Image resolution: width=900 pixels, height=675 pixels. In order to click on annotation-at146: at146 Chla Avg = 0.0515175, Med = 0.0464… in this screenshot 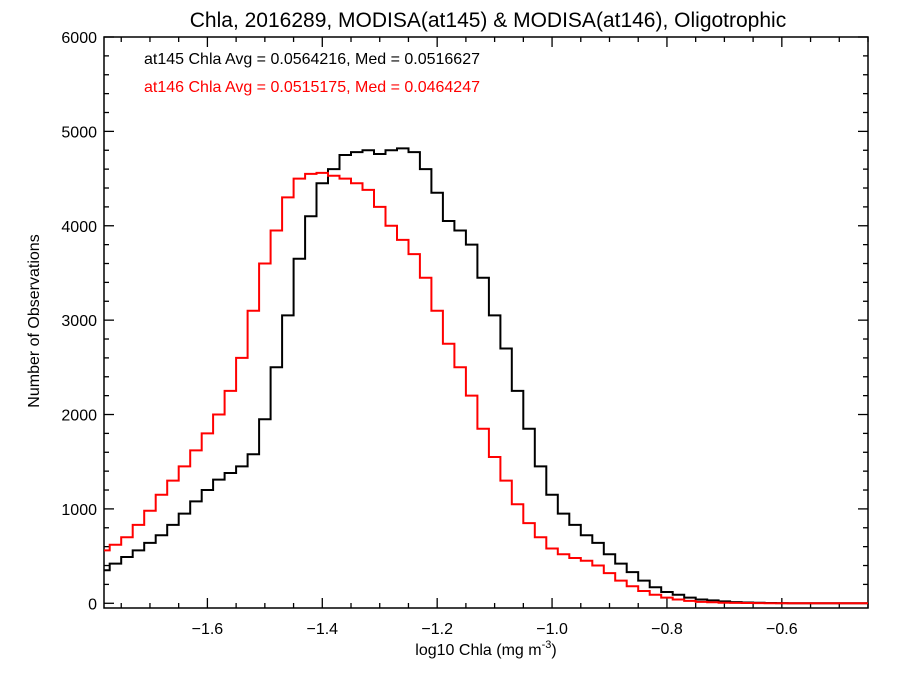, I will do `click(312, 87)`.